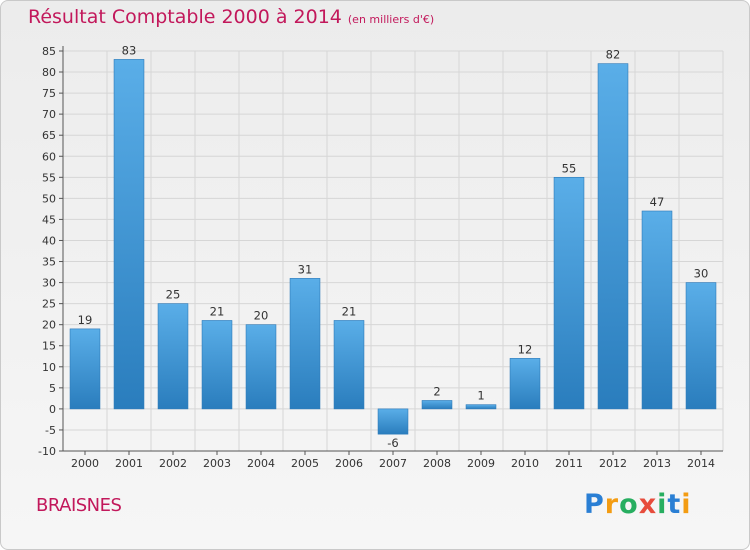 Image resolution: width=750 pixels, height=550 pixels. What do you see at coordinates (79, 505) in the screenshot?
I see `commune-name: BRAISNES` at bounding box center [79, 505].